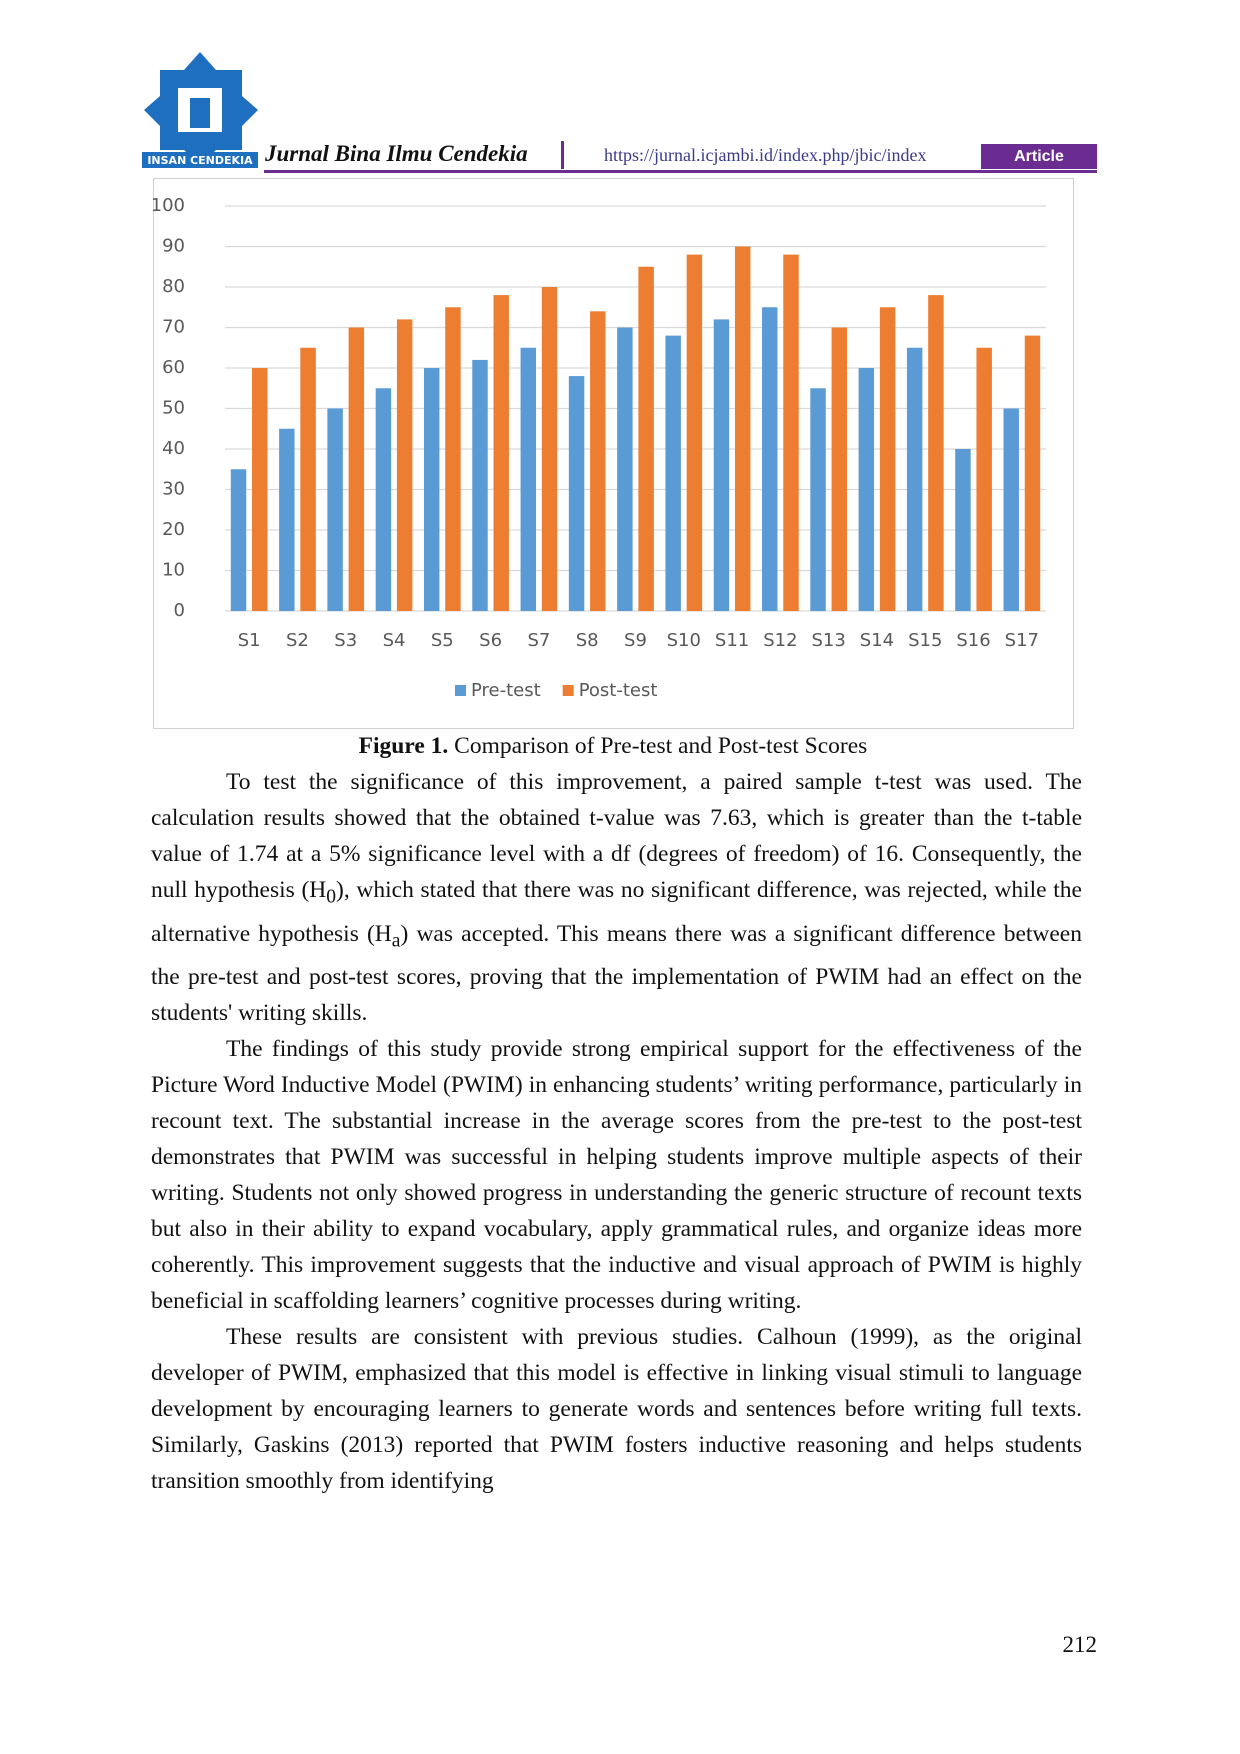 This screenshot has width=1240, height=1754. Describe the element at coordinates (925, 640) in the screenshot. I see `x-tick-label: S15` at that location.